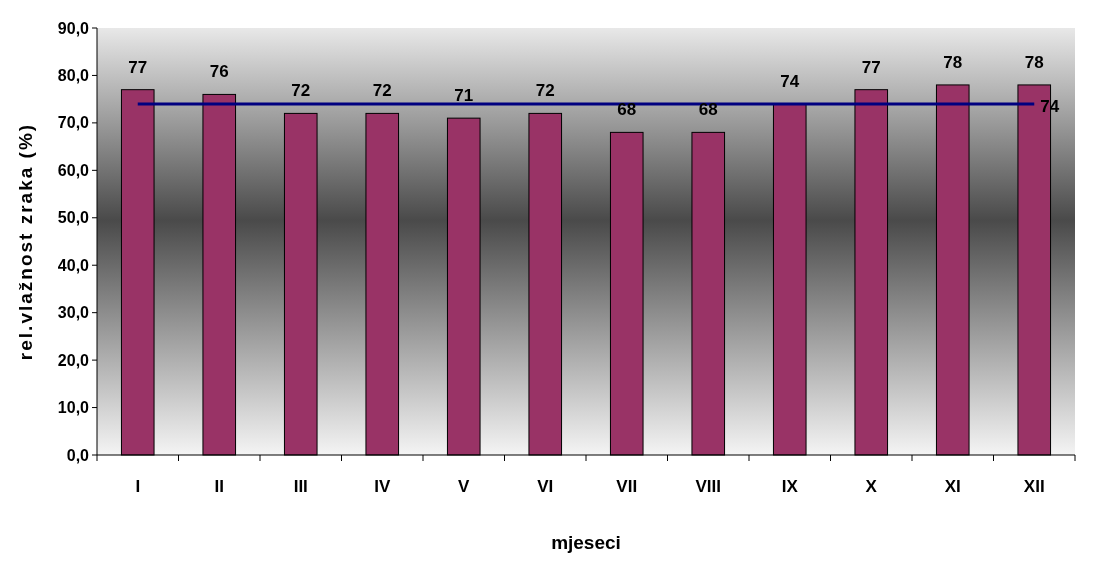 The image size is (1097, 563). What do you see at coordinates (73, 123) in the screenshot?
I see `y-tick-label: 70,0` at bounding box center [73, 123].